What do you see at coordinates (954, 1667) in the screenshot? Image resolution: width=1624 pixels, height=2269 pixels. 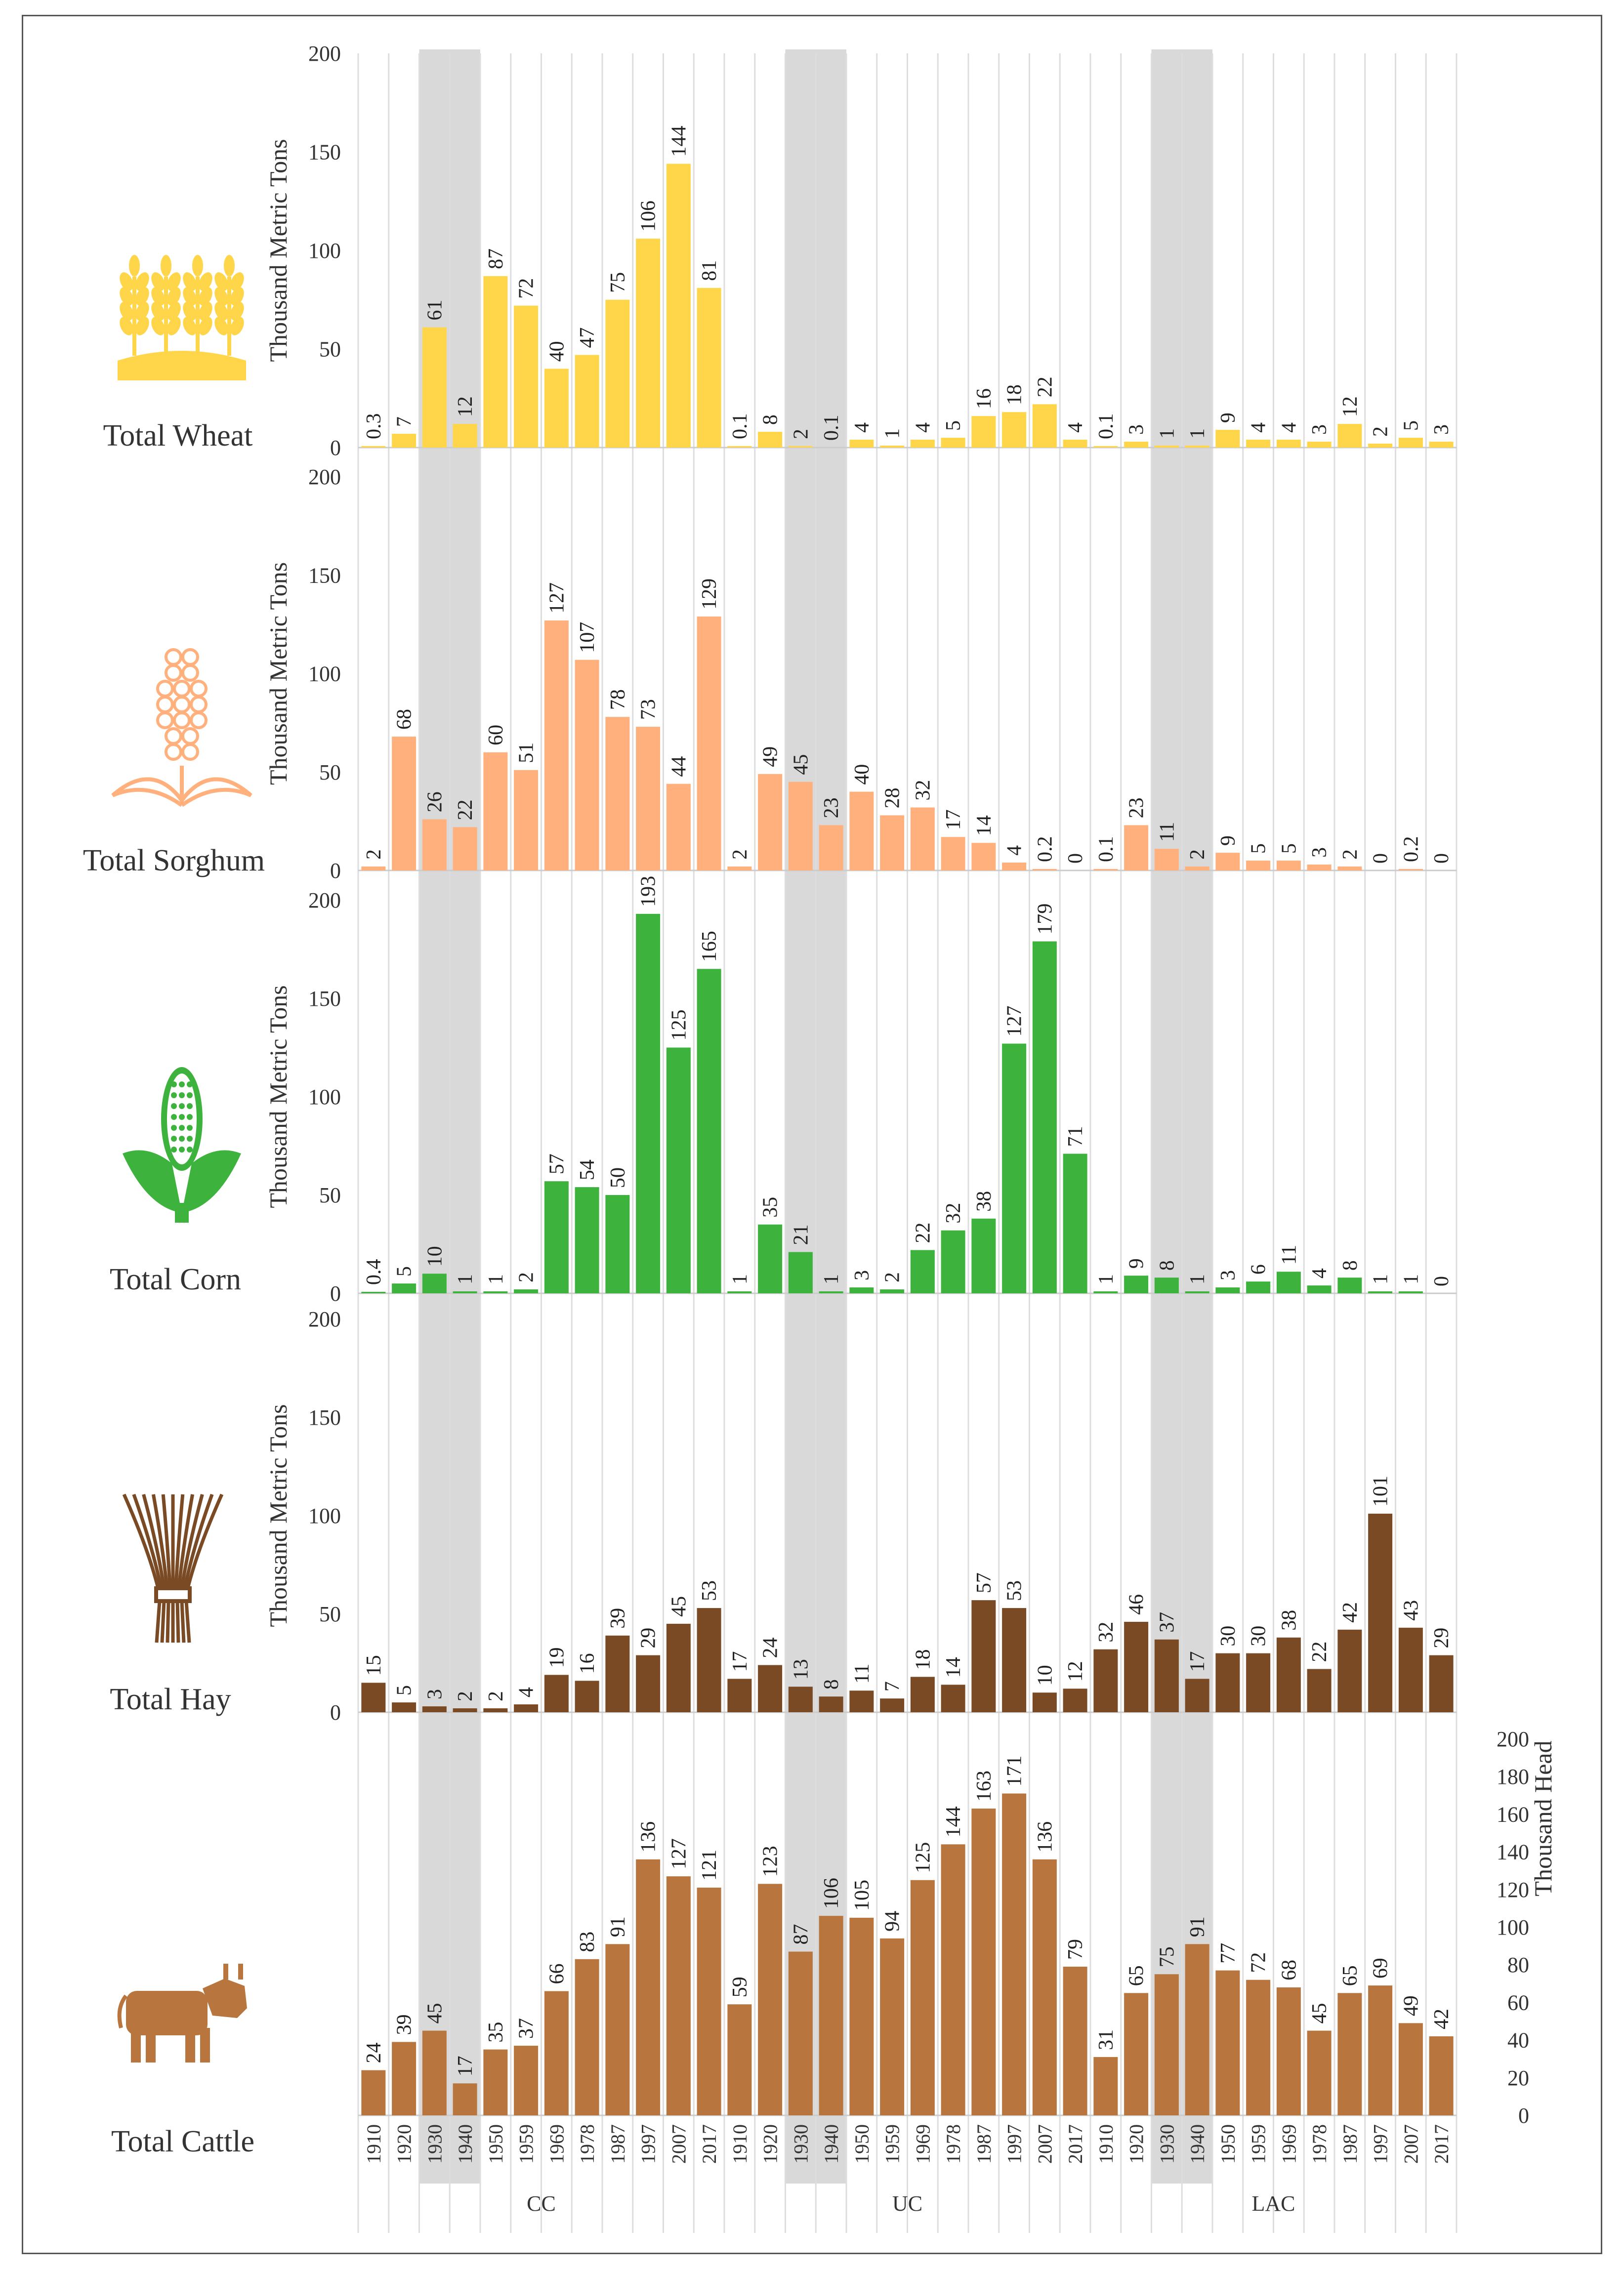 I see `total-hay-value-label: 14` at bounding box center [954, 1667].